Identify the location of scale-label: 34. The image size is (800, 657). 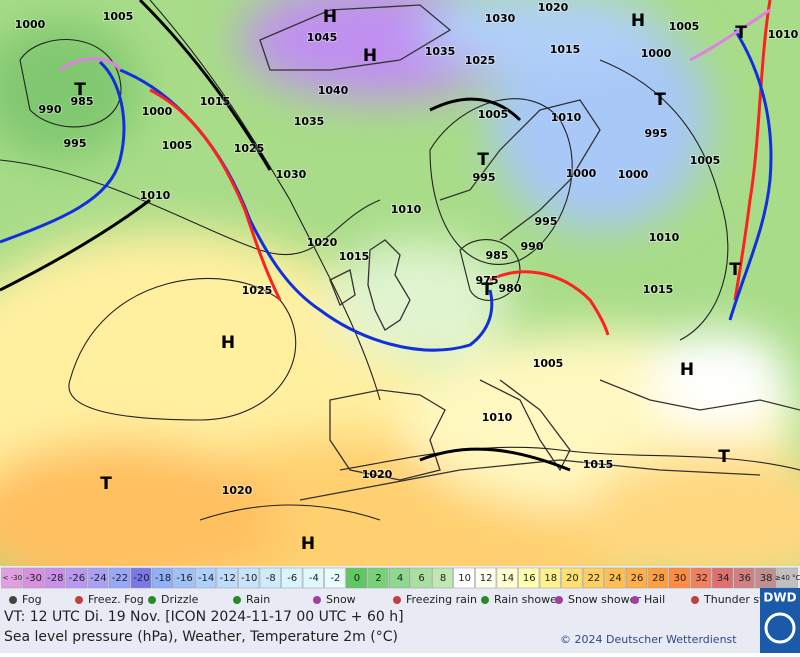
(723, 578).